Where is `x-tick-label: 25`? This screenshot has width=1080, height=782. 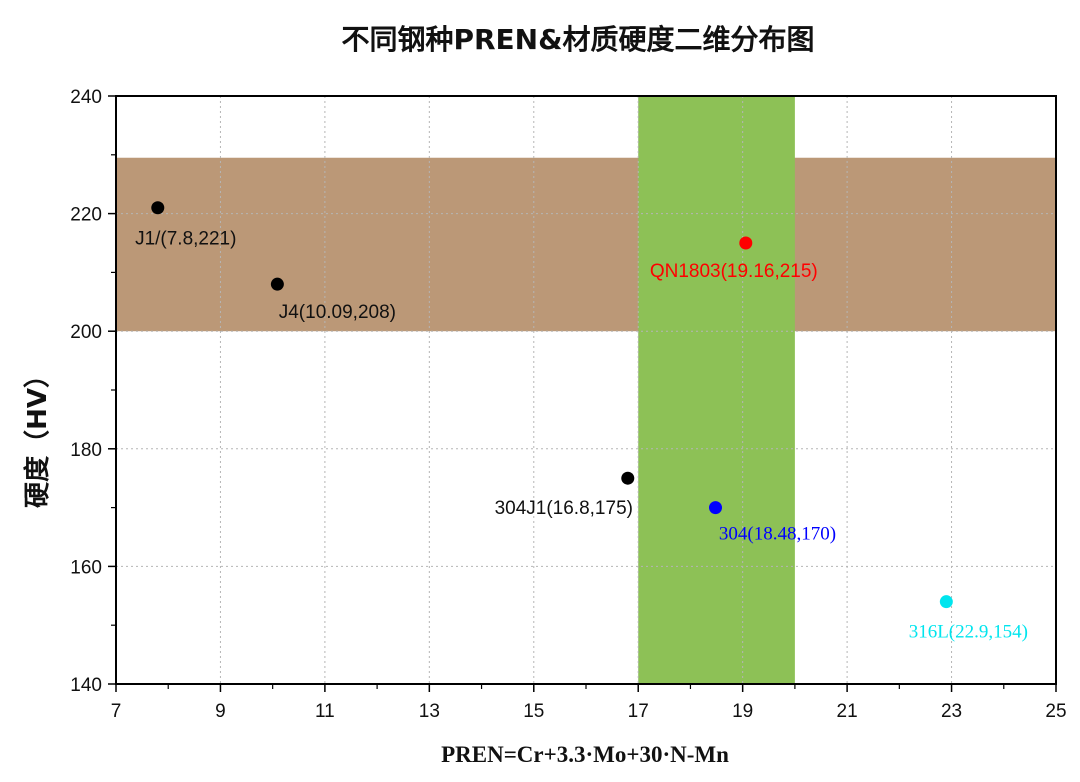 x-tick-label: 25 is located at coordinates (1055, 711).